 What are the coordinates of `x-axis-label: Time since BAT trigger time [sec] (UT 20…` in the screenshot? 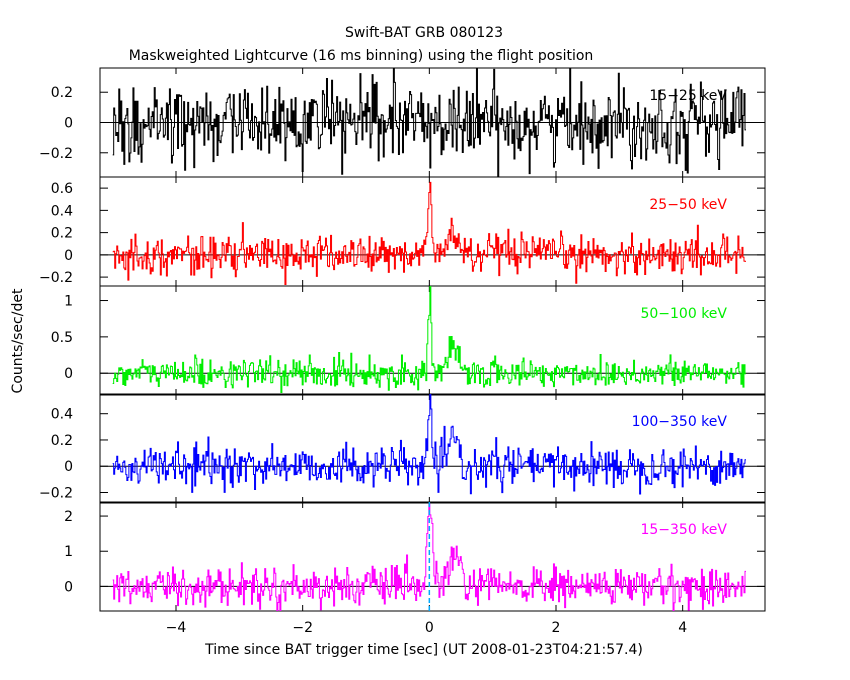 It's located at (423, 650).